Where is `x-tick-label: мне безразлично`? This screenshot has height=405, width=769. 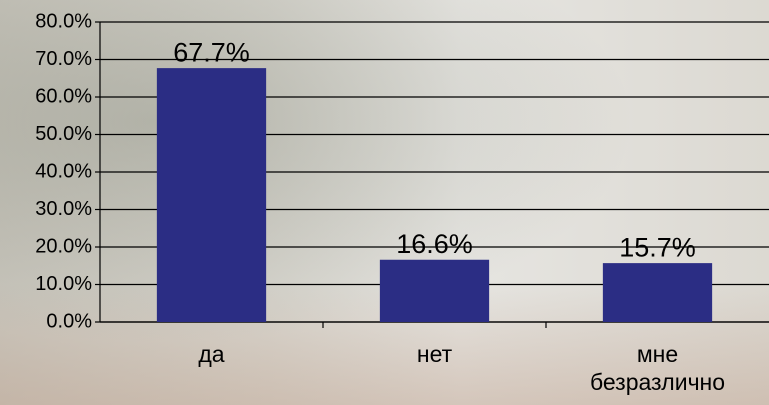
x-tick-label: мне безразлично is located at coordinates (657, 368).